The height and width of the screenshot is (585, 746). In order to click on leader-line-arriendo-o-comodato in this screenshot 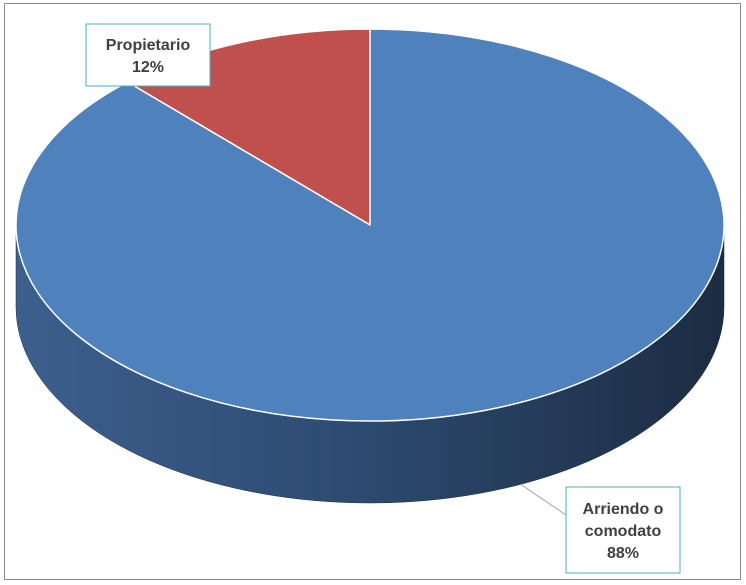, I will do `click(543, 499)`.